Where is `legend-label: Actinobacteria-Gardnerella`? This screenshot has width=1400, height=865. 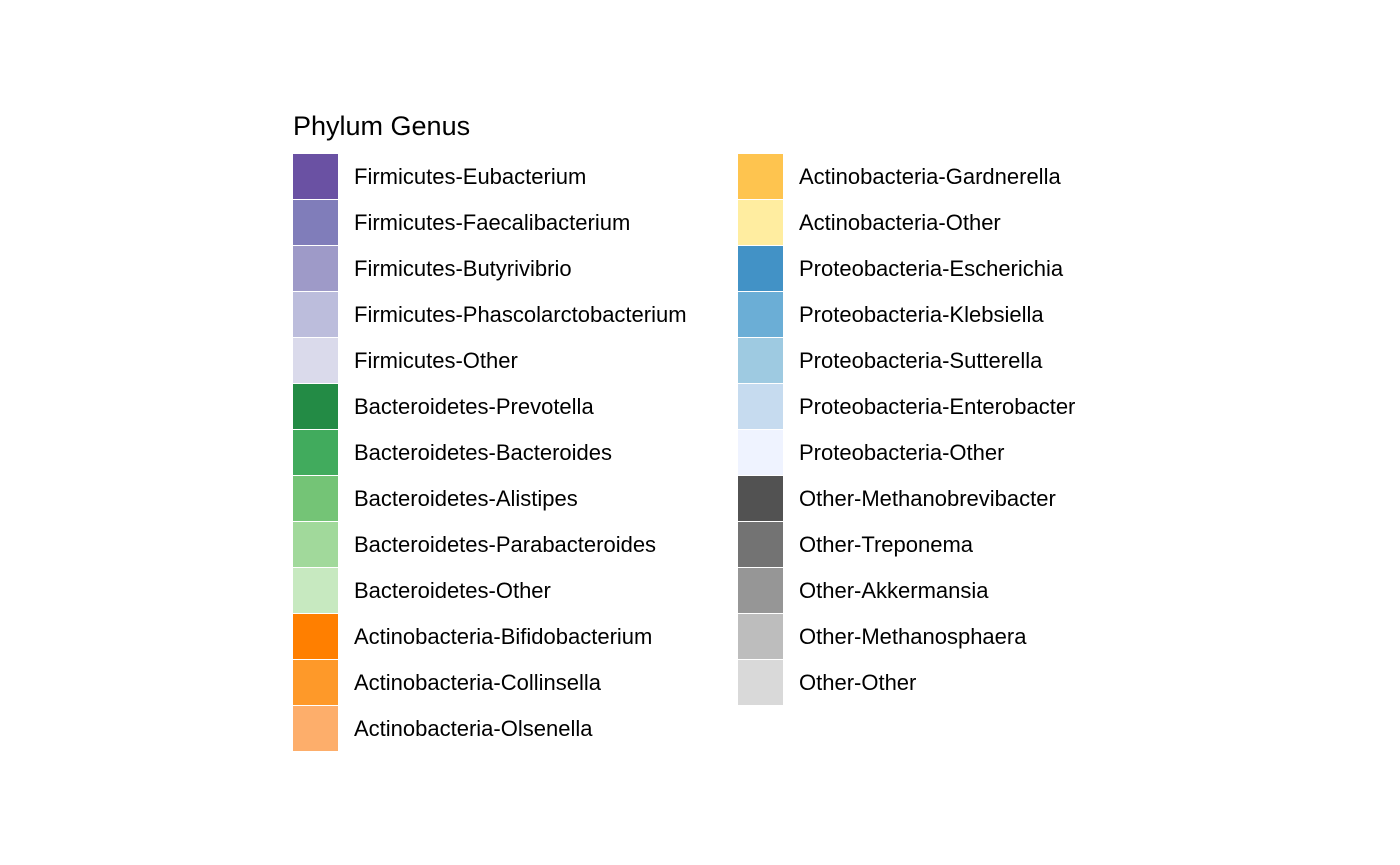
legend-label: Actinobacteria-Gardnerella is located at coordinates (930, 176).